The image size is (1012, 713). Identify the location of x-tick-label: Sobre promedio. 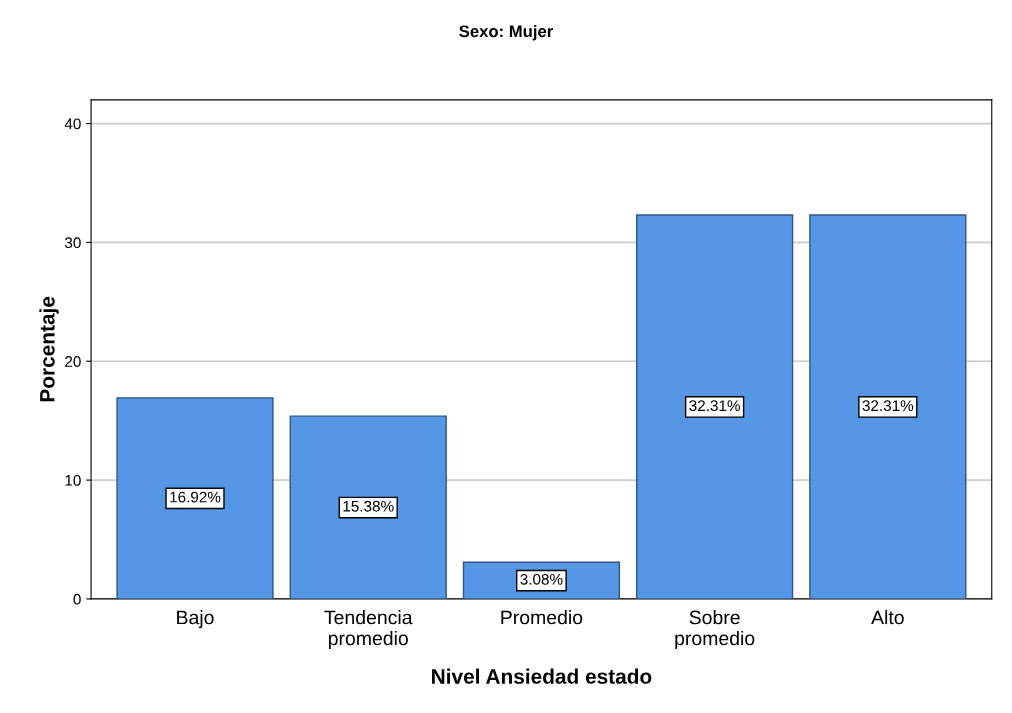
(715, 630).